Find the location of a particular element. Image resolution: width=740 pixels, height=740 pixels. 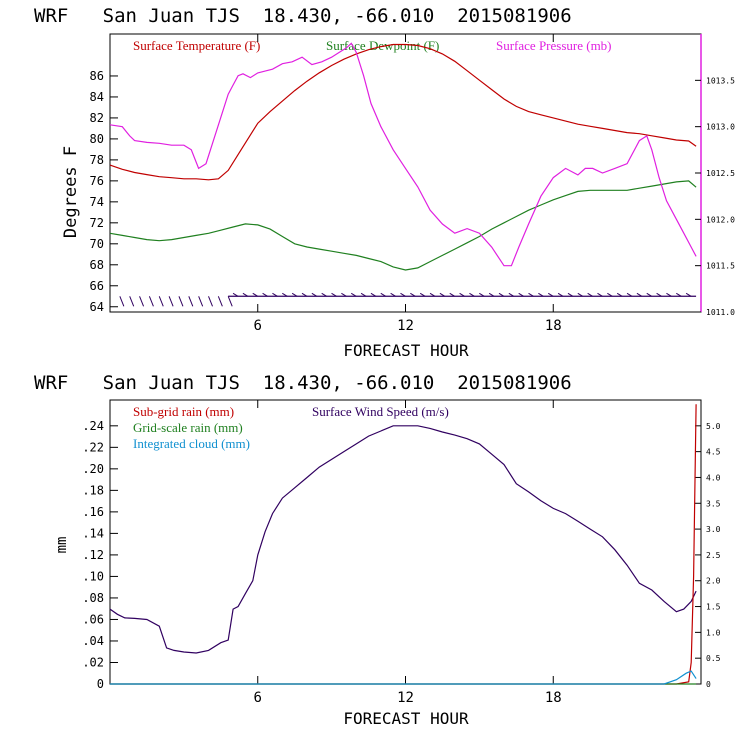

y-tick-label: 76 is located at coordinates (97, 181).